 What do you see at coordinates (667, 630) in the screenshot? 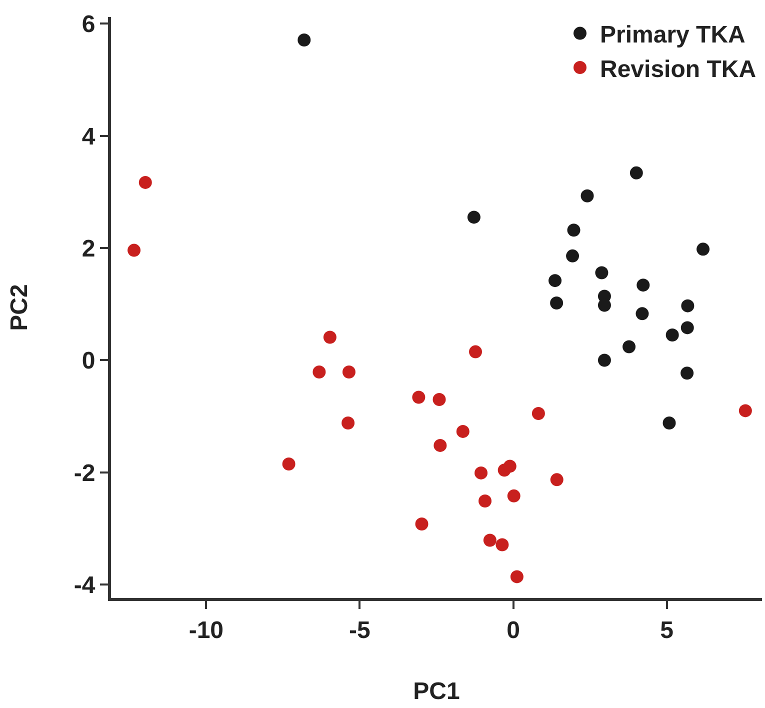
I see `x-tick-label: 5` at bounding box center [667, 630].